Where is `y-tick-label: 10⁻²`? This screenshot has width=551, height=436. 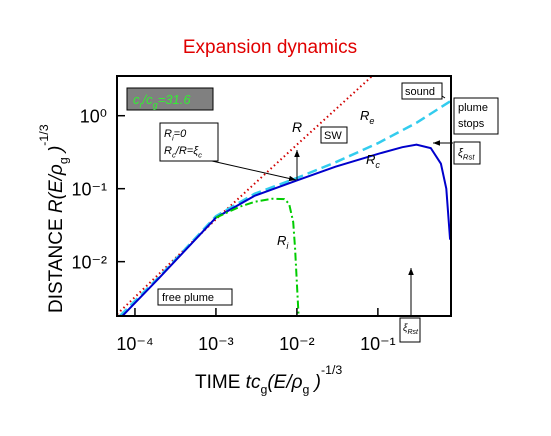
y-tick-label: 10⁻² is located at coordinates (89, 263).